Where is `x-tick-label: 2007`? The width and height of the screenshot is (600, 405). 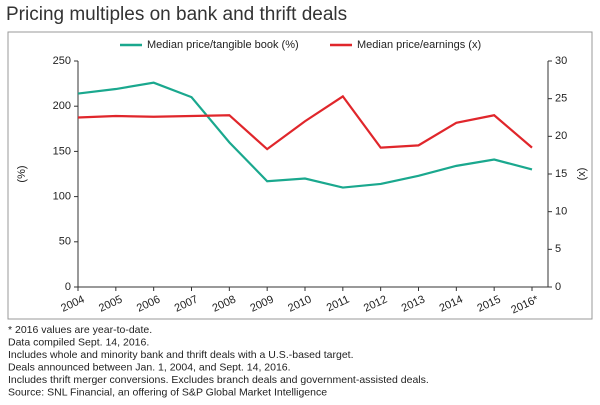
x-tick-label: 2007 is located at coordinates (186, 303).